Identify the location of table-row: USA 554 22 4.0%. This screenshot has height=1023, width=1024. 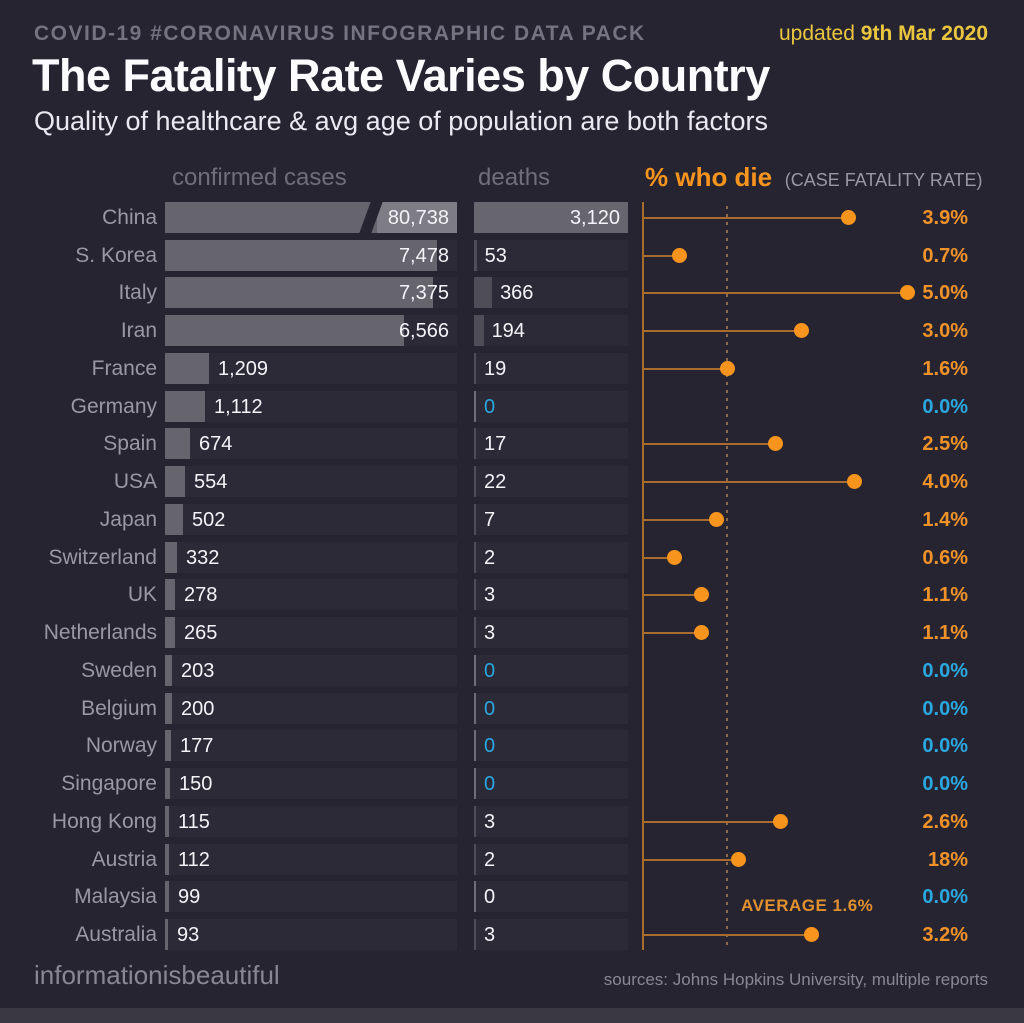
(512, 481).